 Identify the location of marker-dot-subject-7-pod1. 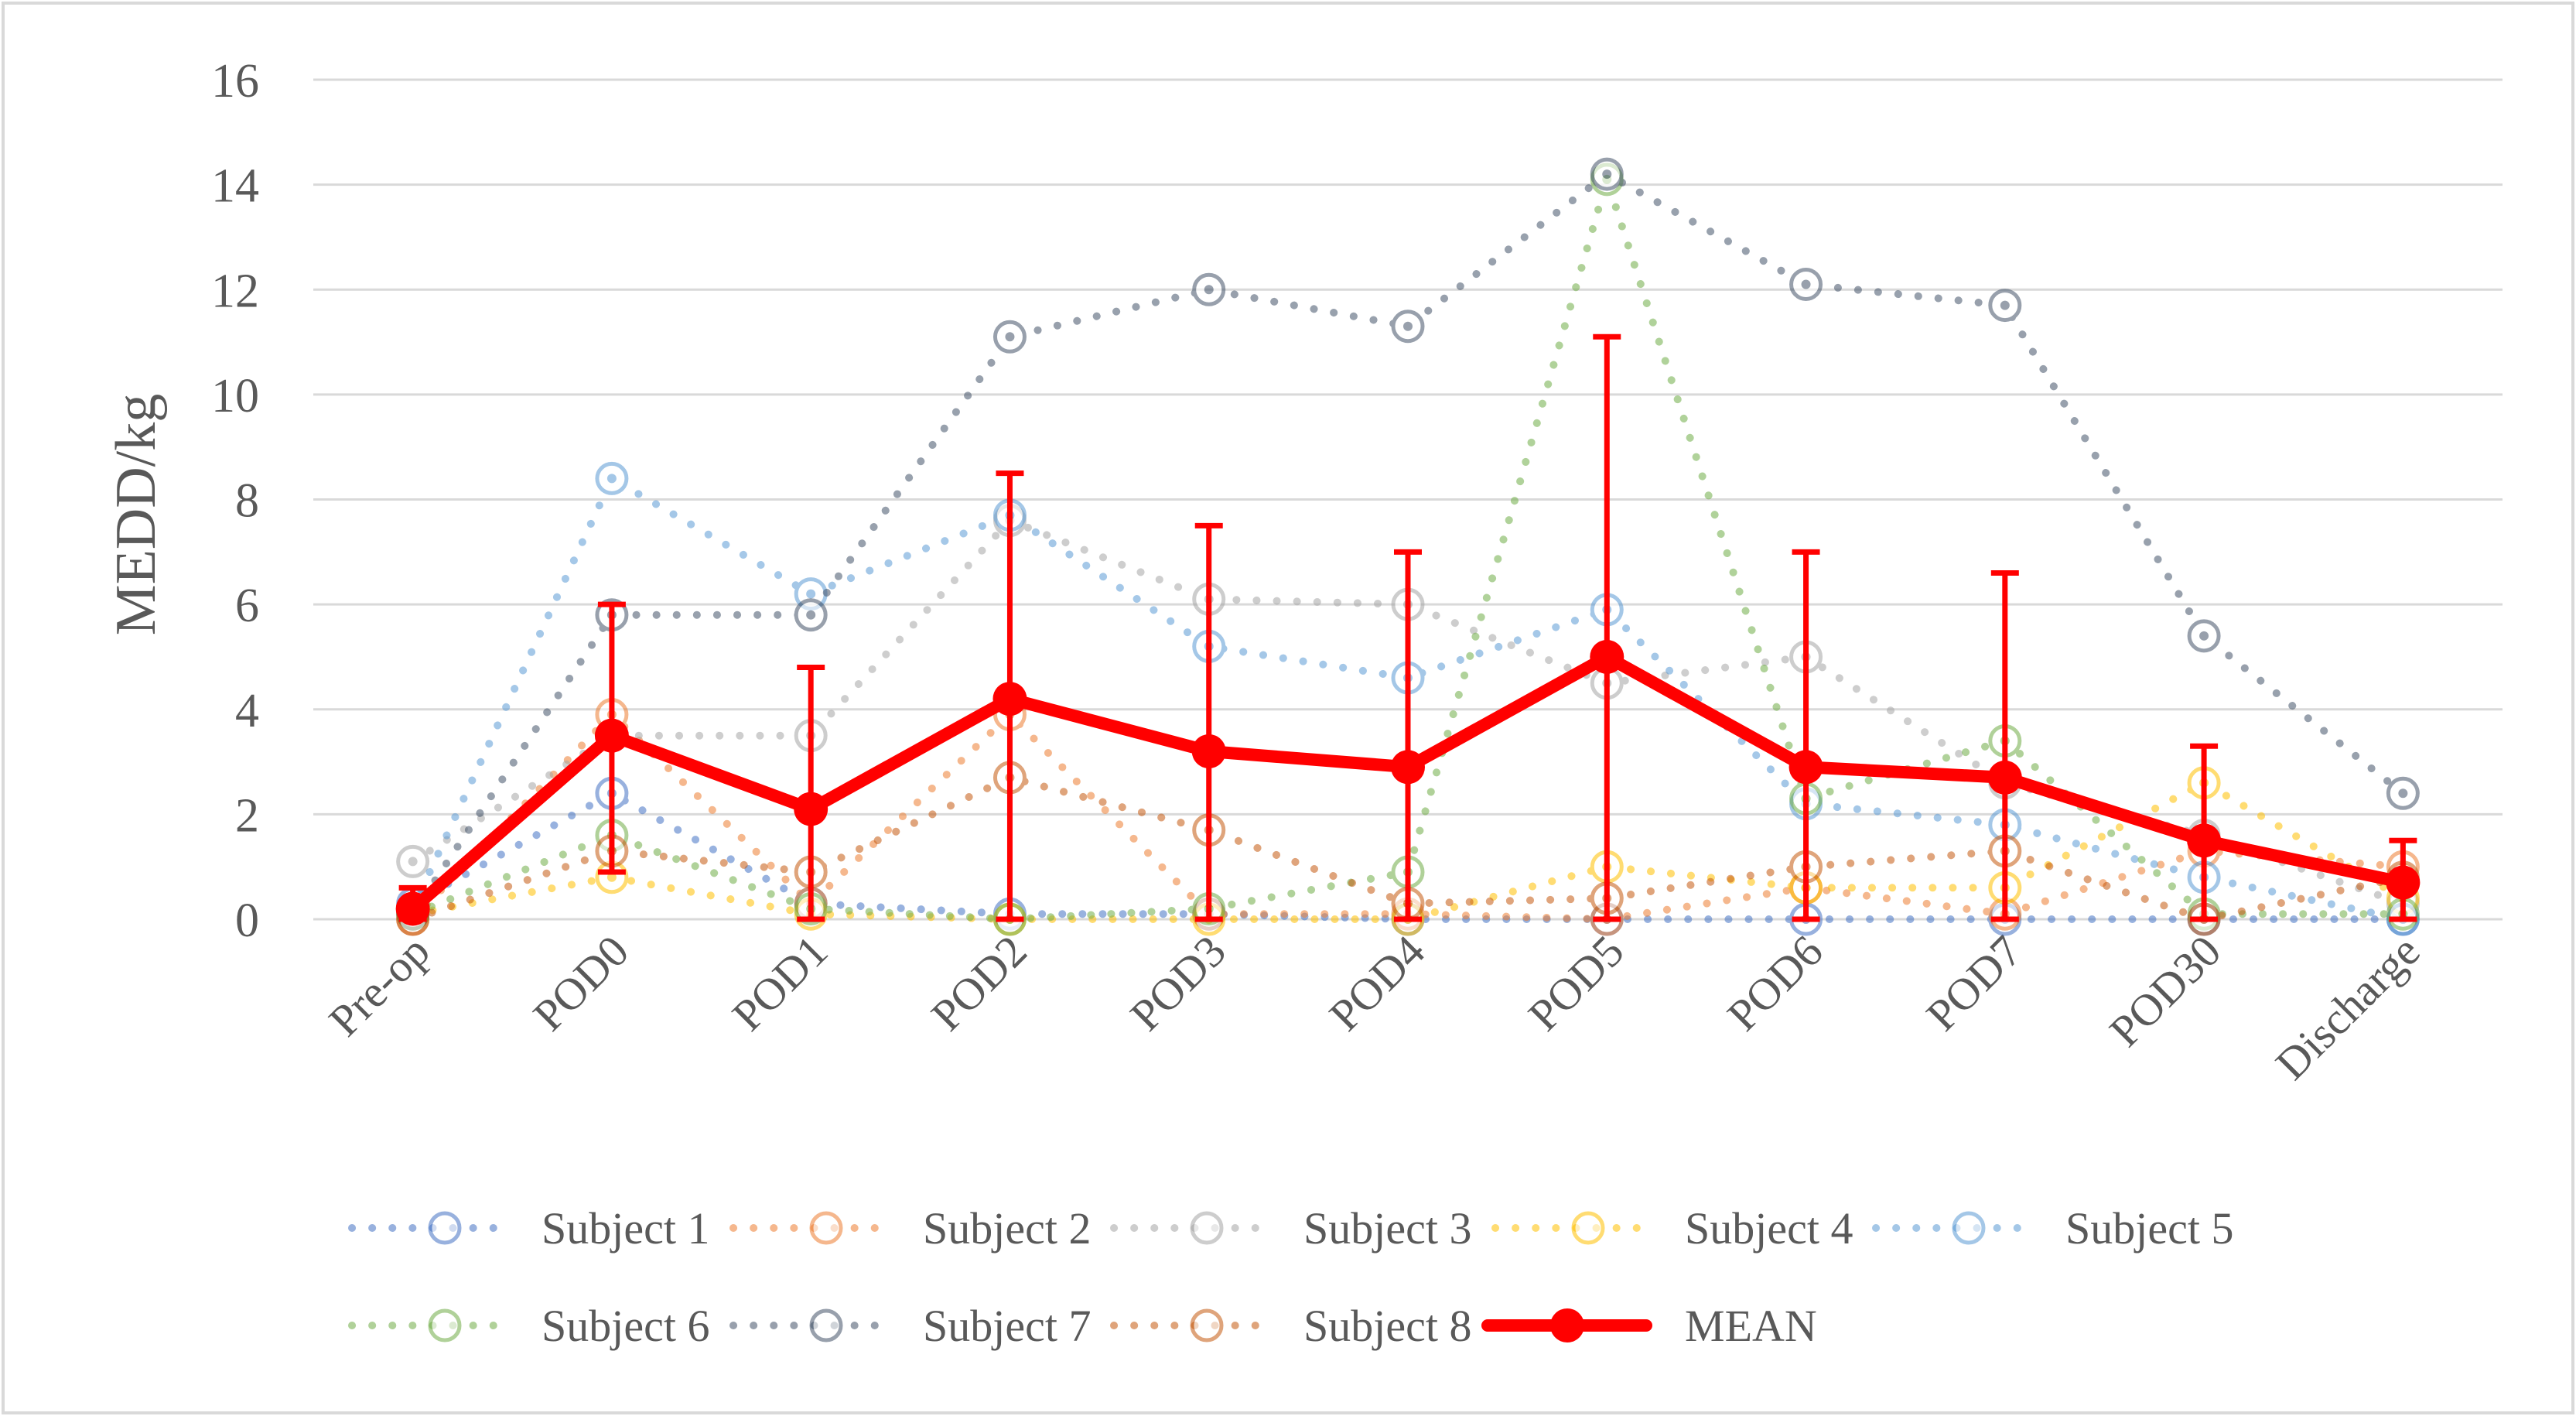
(811, 615).